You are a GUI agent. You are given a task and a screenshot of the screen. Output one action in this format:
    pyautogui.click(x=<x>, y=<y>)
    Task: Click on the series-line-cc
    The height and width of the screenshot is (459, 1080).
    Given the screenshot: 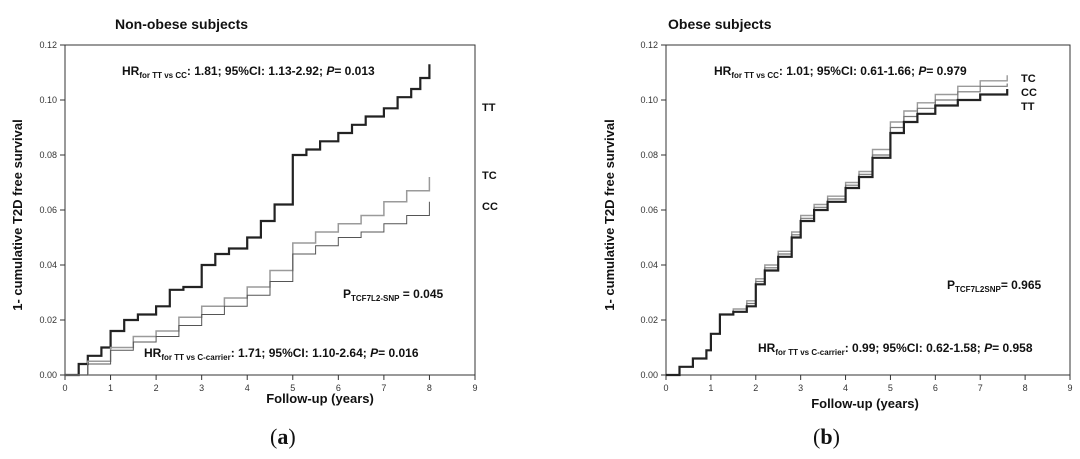 What is the action you would take?
    pyautogui.click(x=247, y=288)
    